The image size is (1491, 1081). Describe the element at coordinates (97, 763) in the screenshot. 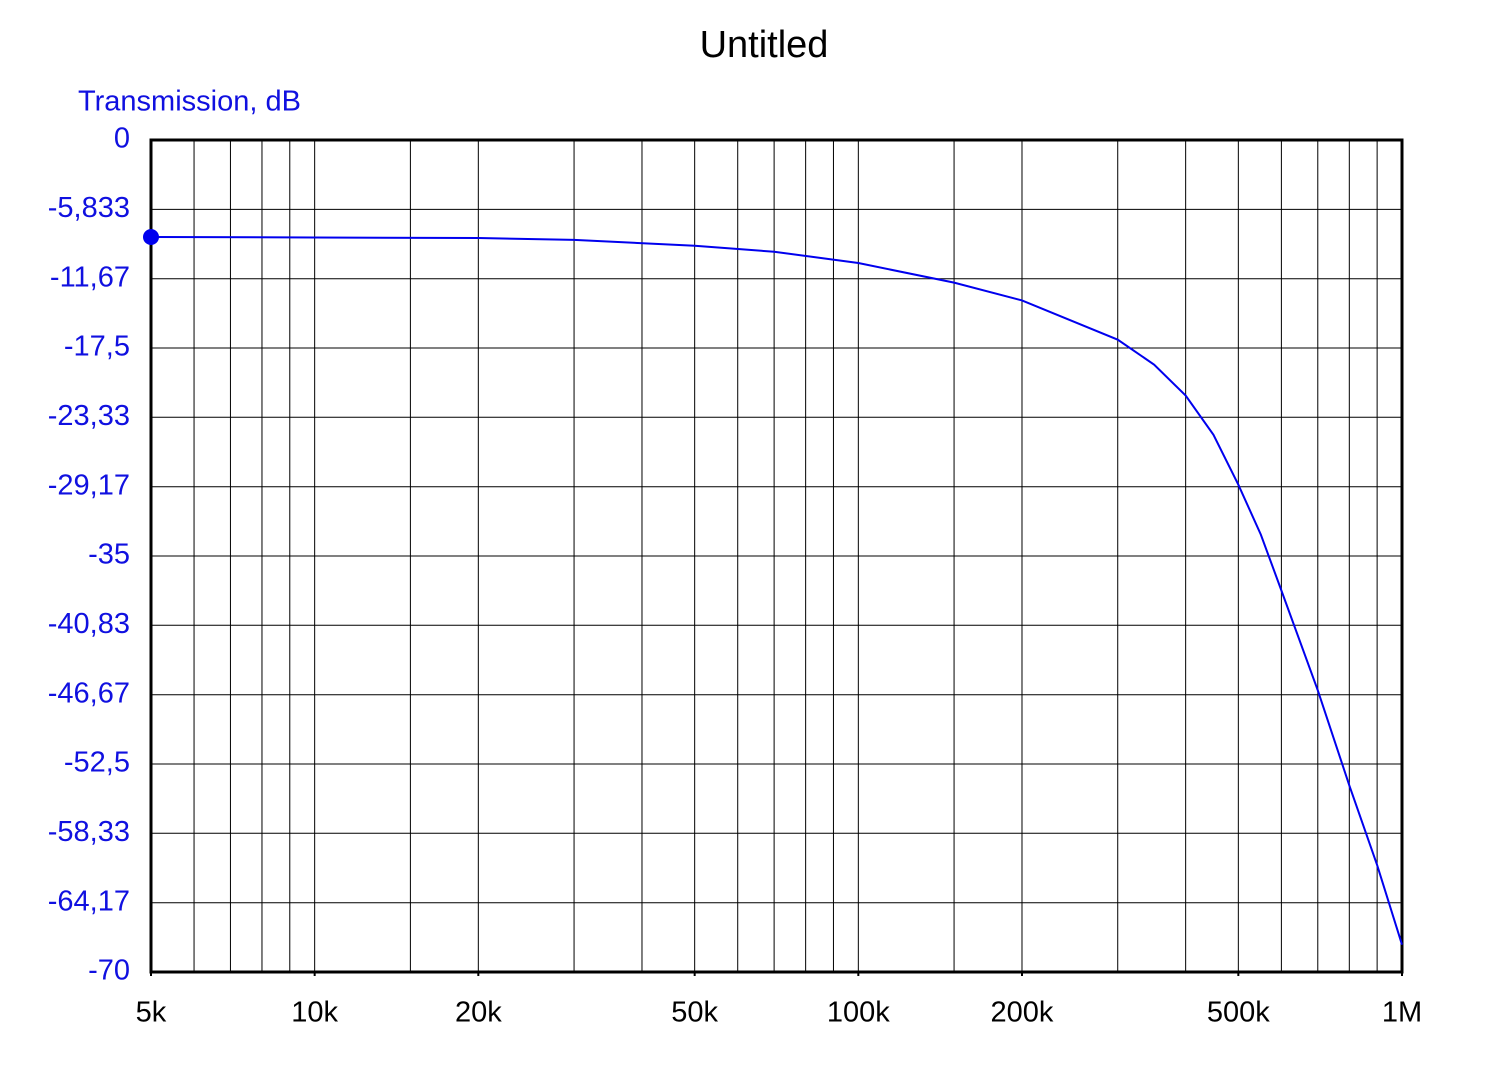

I see `y-tick-label: -52,5` at that location.